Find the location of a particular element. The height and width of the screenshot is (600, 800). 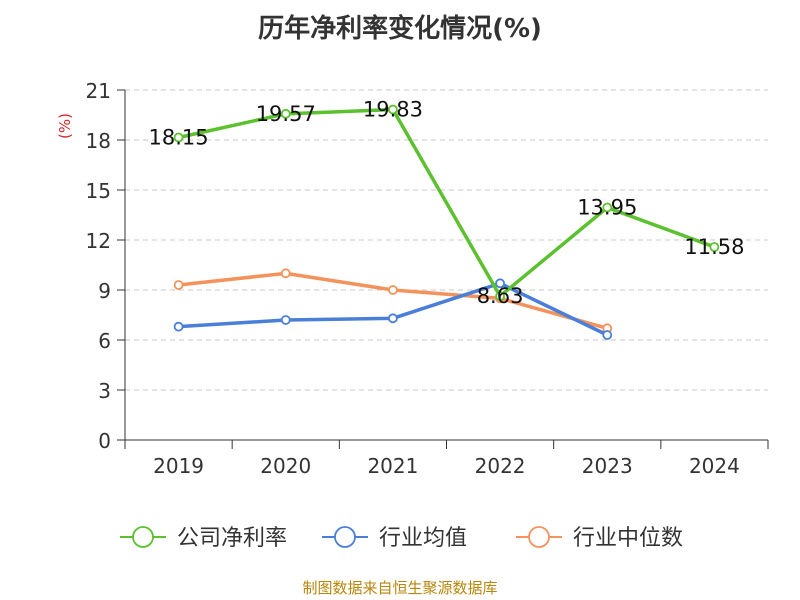

y-tick-label: 0 is located at coordinates (104, 441).